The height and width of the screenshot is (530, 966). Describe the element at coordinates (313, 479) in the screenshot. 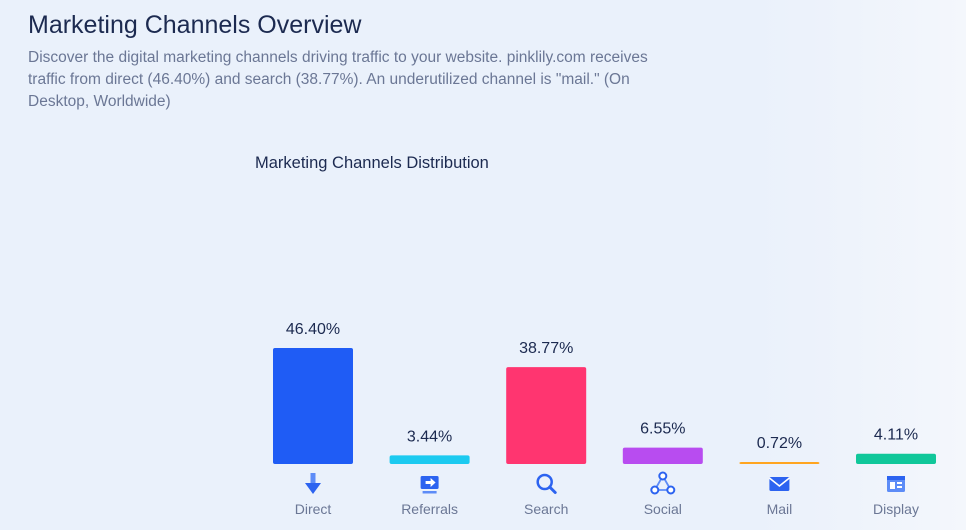

I see `direct-arrow-icon-shaft` at that location.